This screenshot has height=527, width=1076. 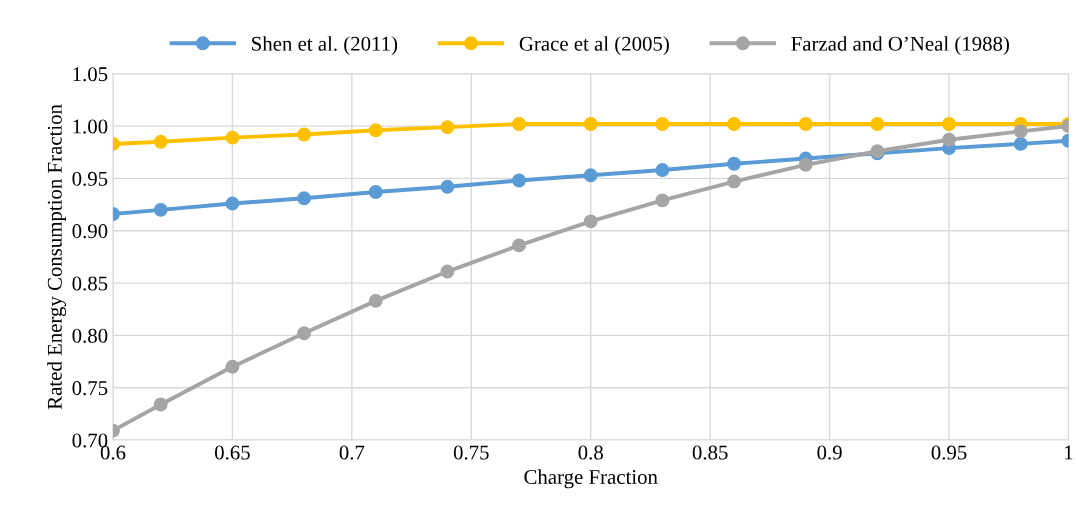 What do you see at coordinates (90, 283) in the screenshot?
I see `y-tick-label: 0.85` at bounding box center [90, 283].